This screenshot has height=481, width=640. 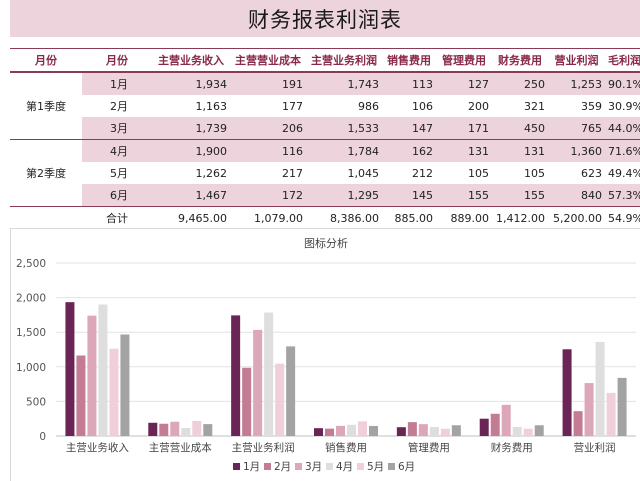 What do you see at coordinates (191, 128) in the screenshot?
I see `value-cell: 1,739` at bounding box center [191, 128].